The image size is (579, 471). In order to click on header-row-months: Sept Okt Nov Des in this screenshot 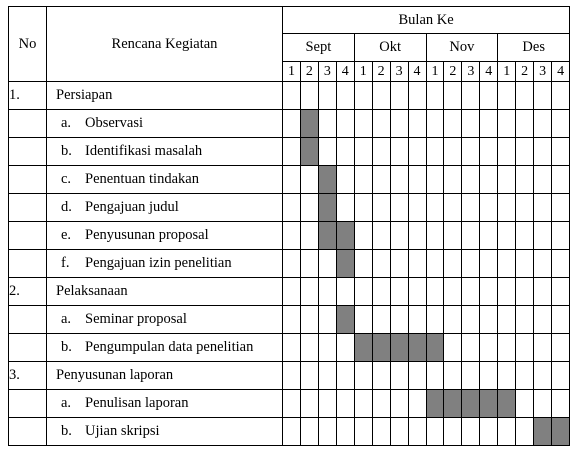, I will do `click(290, 47)`.